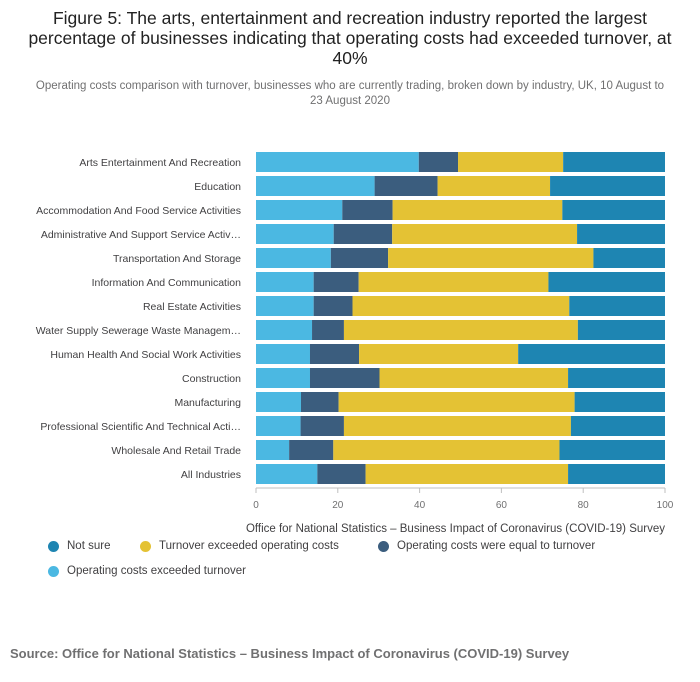 The image size is (700, 682). I want to click on legend-item-turnover-exceeded: Turnover exceeded operating costs, so click(239, 546).